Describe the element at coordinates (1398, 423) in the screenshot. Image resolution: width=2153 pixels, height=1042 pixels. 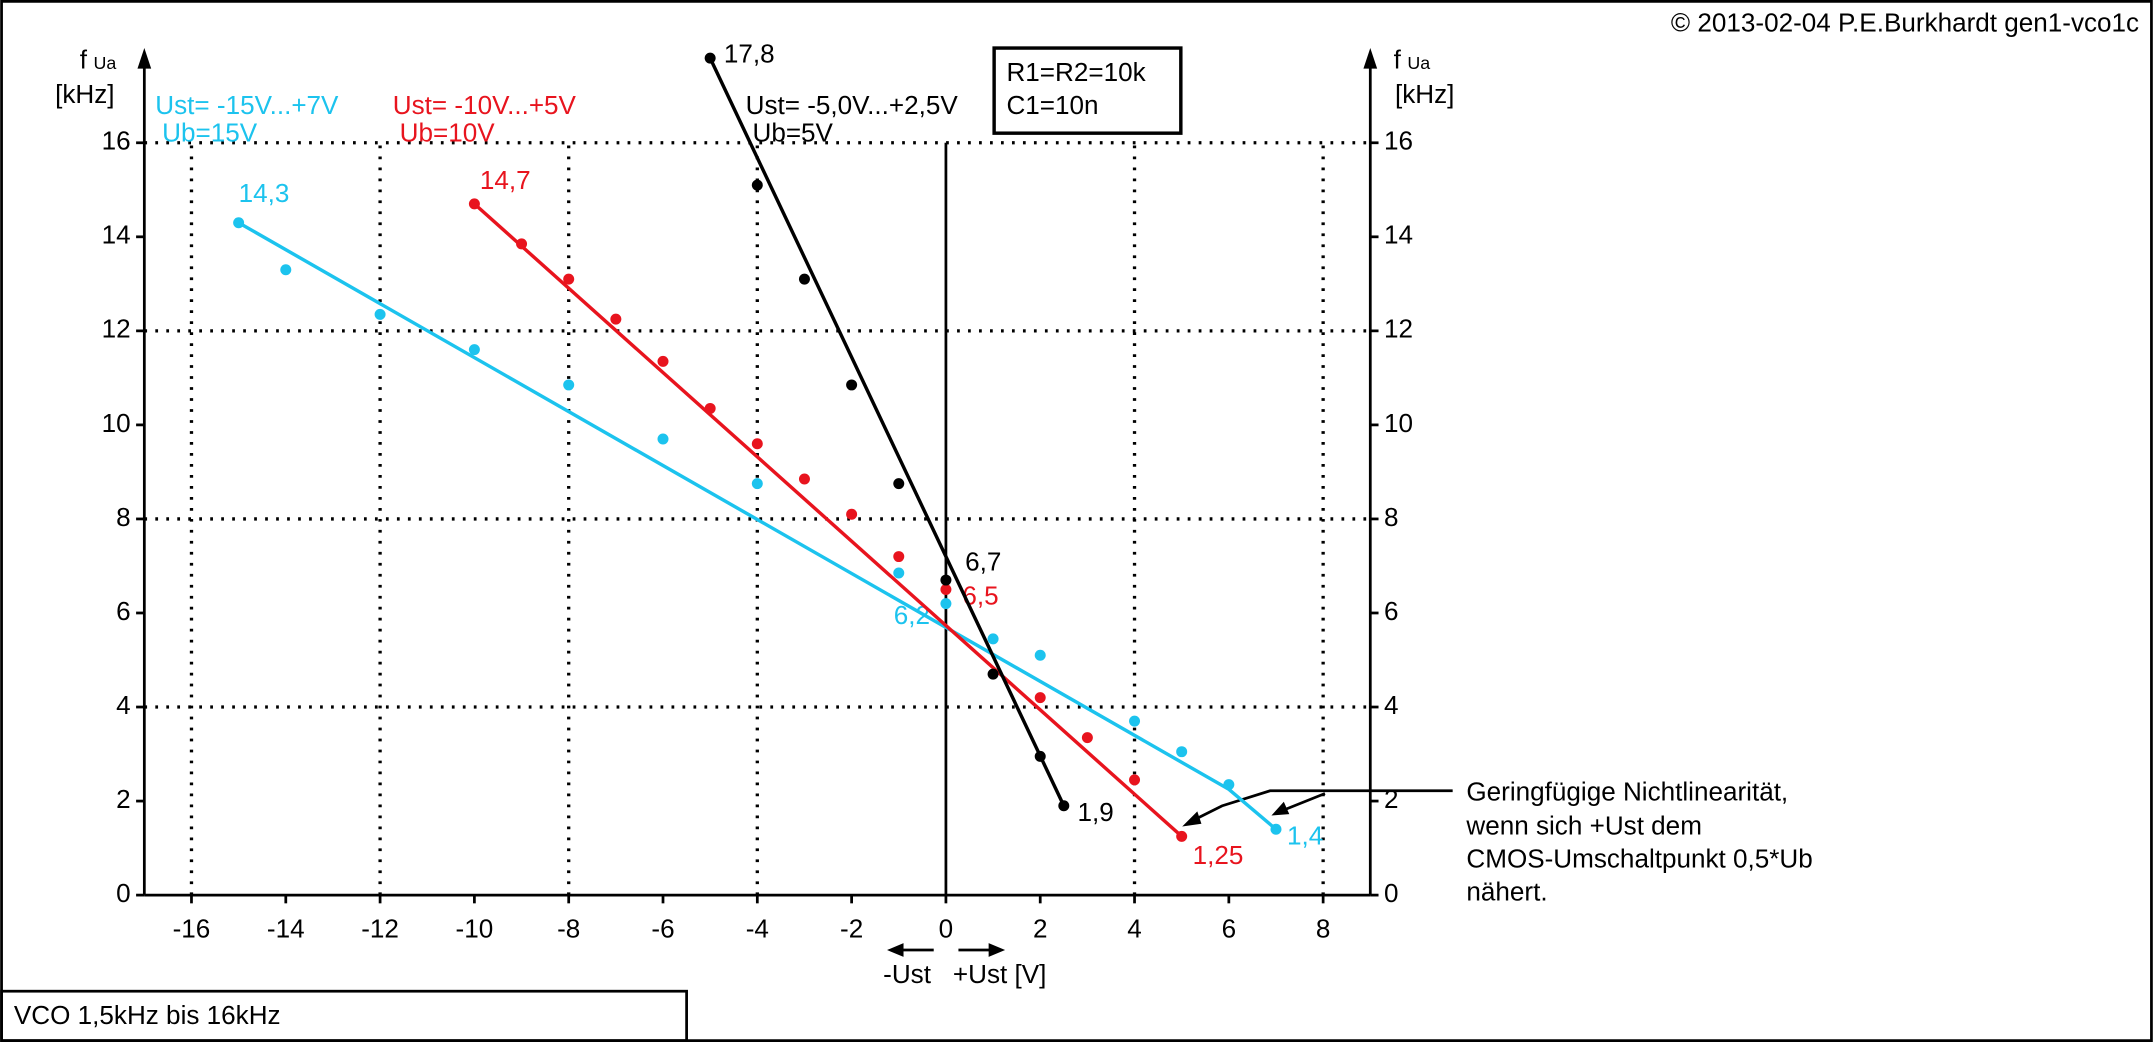
I see `y2-tick-label: 10` at that location.